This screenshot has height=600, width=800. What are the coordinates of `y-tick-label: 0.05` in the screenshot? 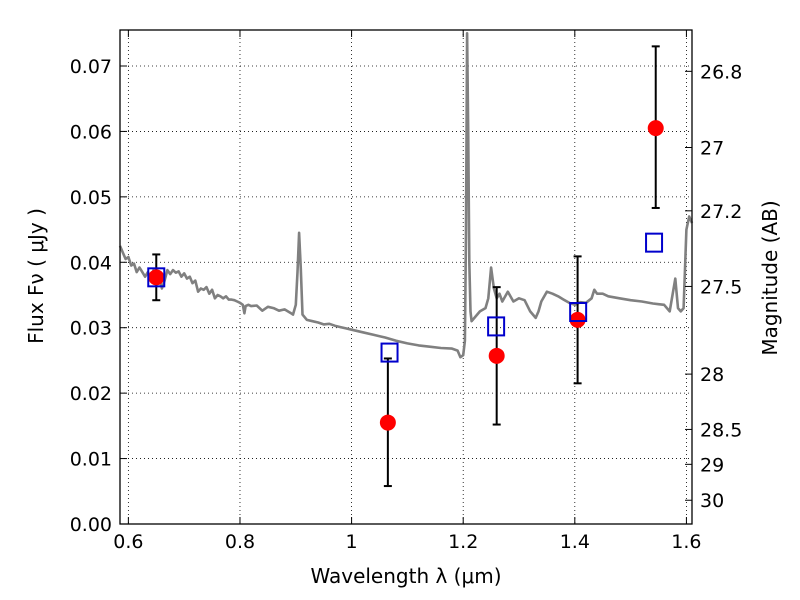 It's located at (91, 198).